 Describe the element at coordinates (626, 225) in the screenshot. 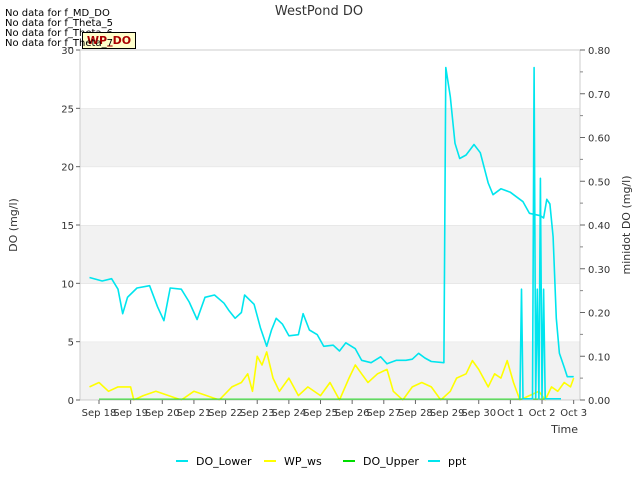

I see `y-axis-label-right: minidot DO (mg/l)` at that location.